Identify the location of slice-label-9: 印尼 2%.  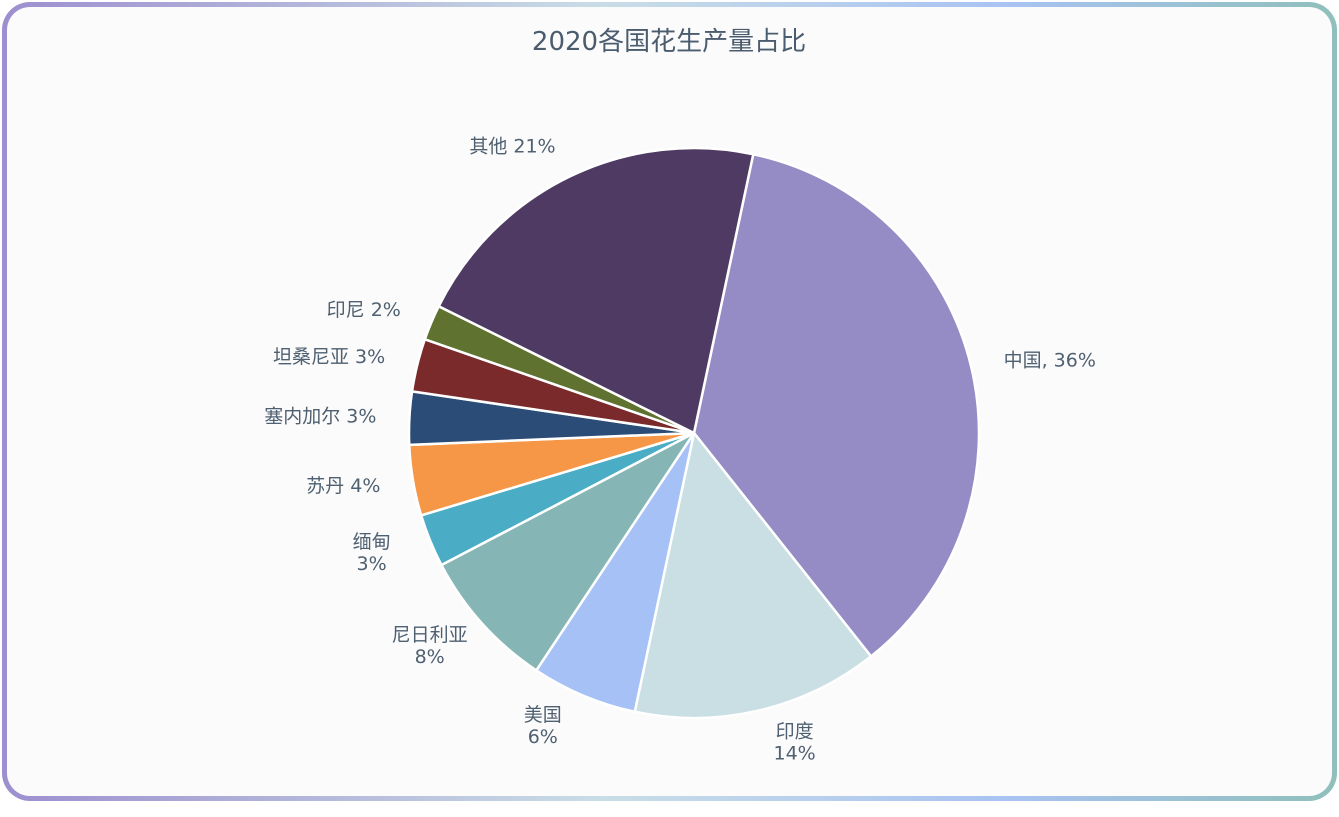
(364, 310).